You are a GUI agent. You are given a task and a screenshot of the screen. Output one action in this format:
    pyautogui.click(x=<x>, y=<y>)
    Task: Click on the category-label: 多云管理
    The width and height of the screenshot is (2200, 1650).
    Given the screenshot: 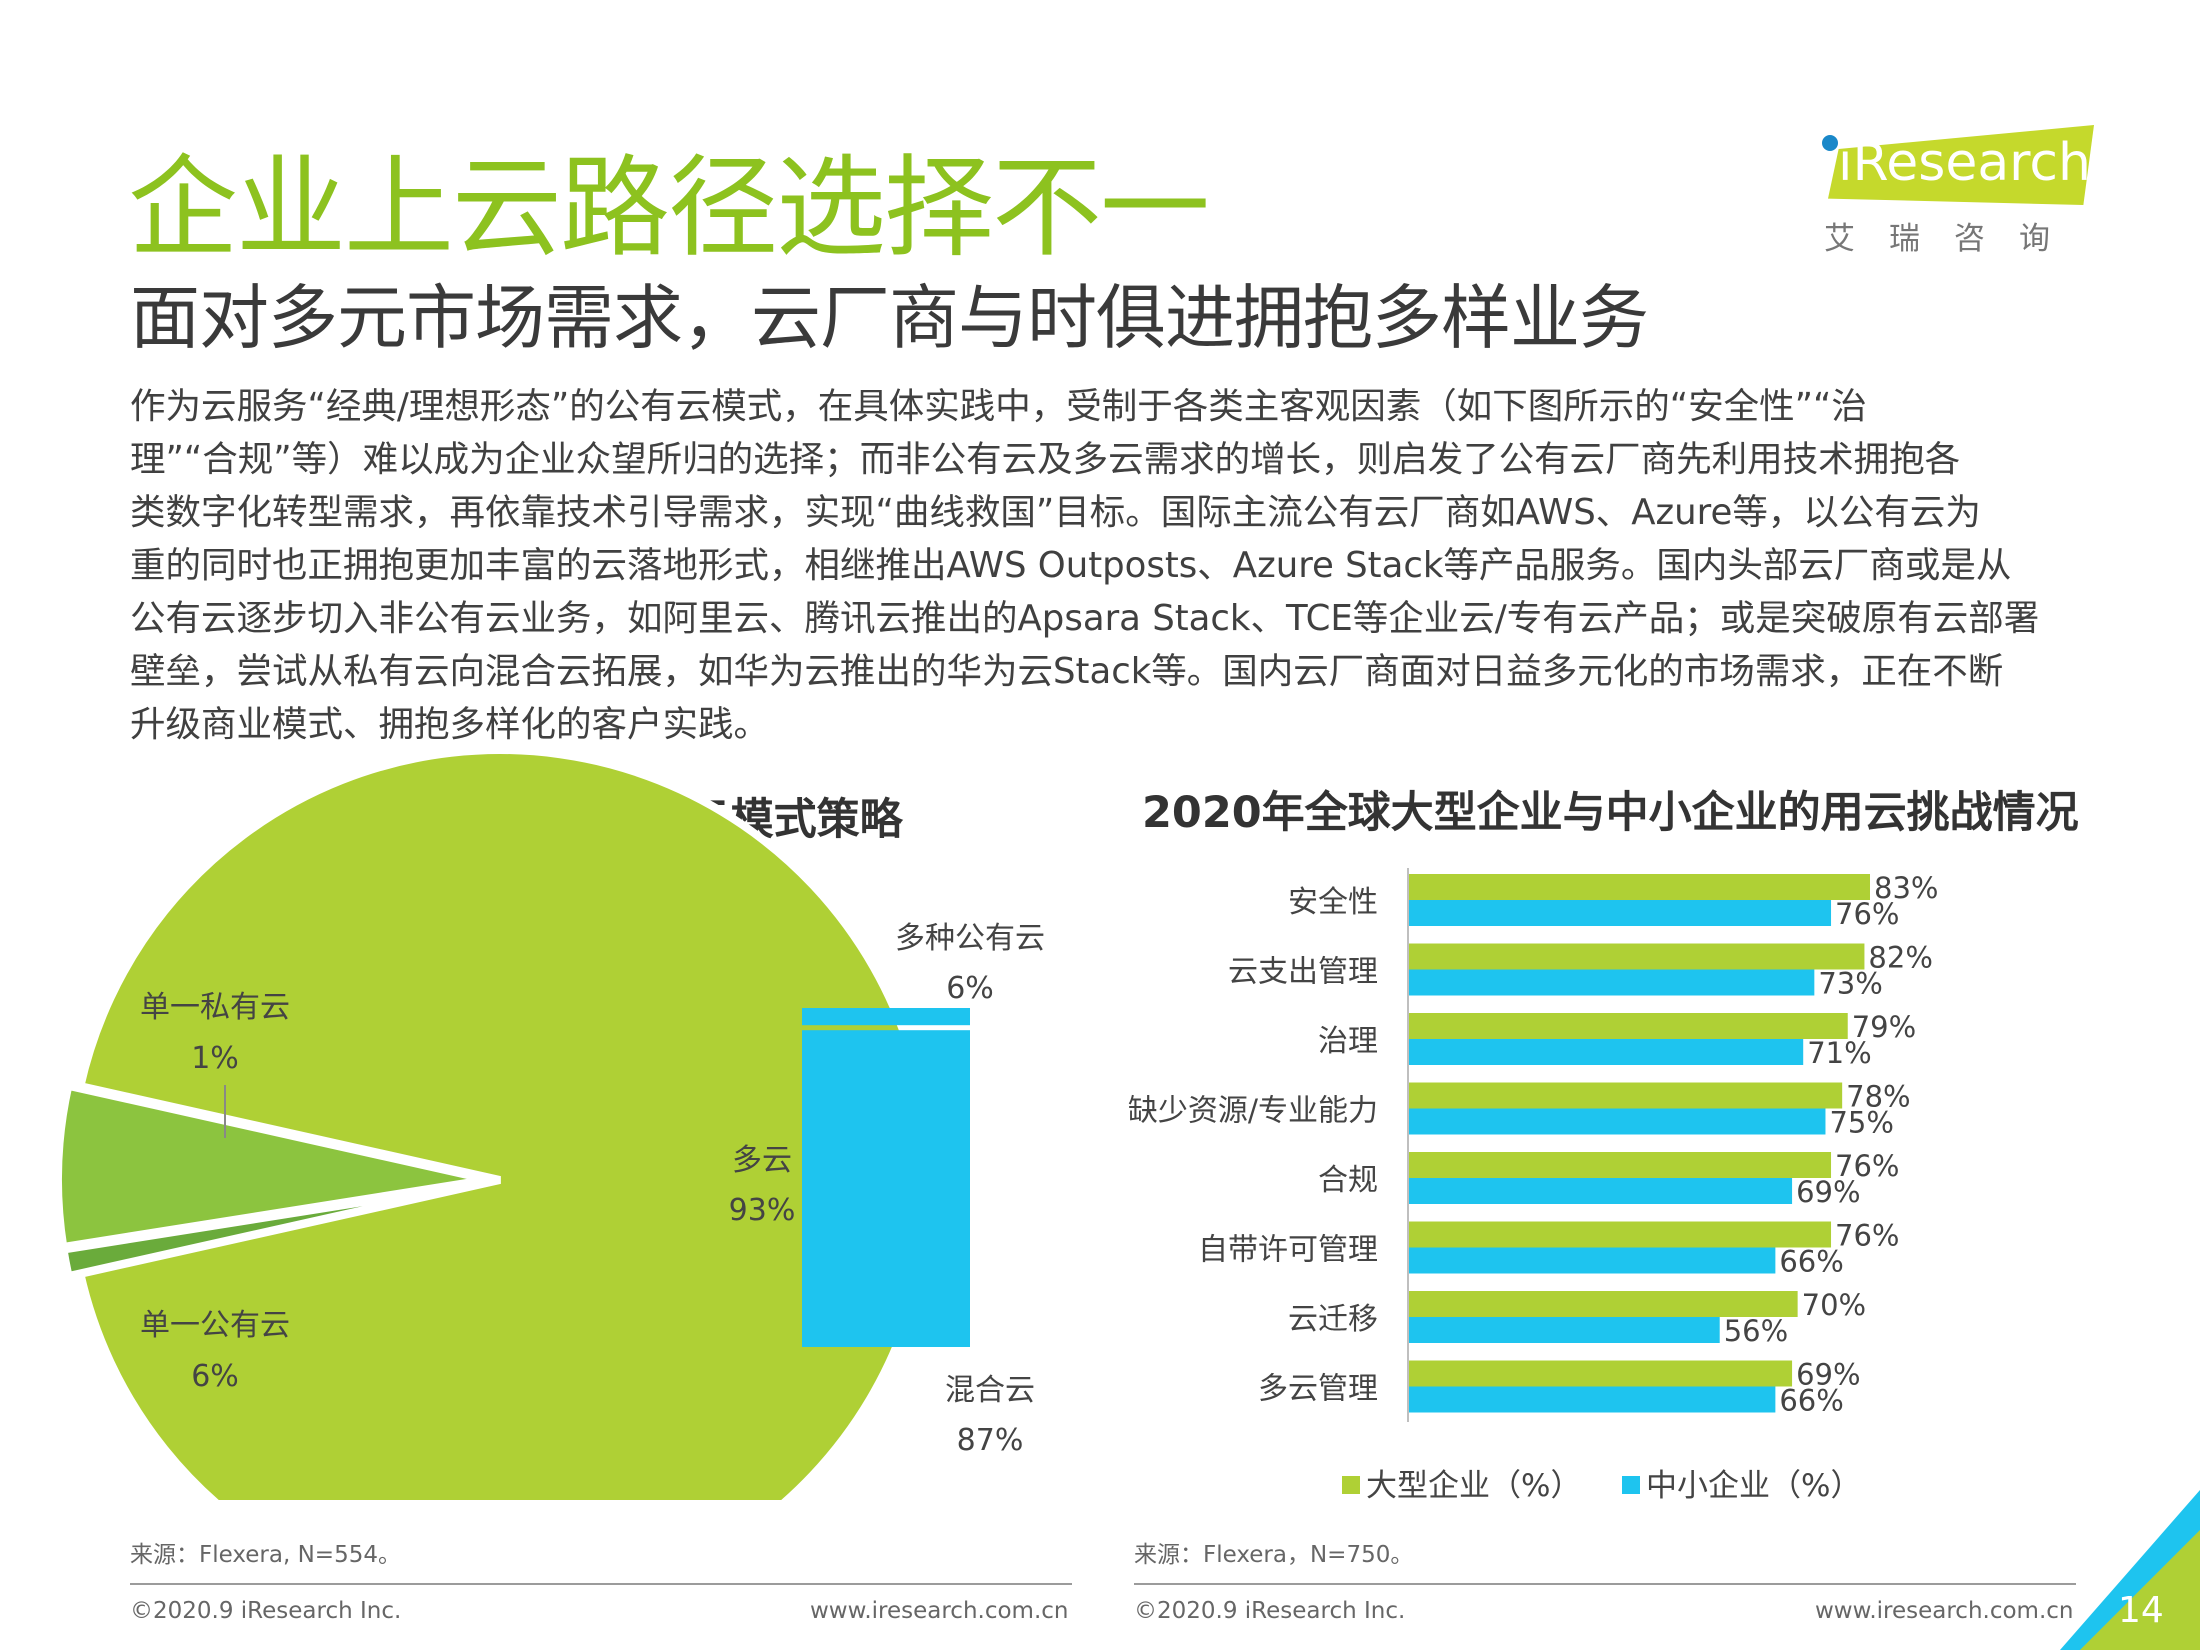 What is the action you would take?
    pyautogui.click(x=1318, y=1389)
    